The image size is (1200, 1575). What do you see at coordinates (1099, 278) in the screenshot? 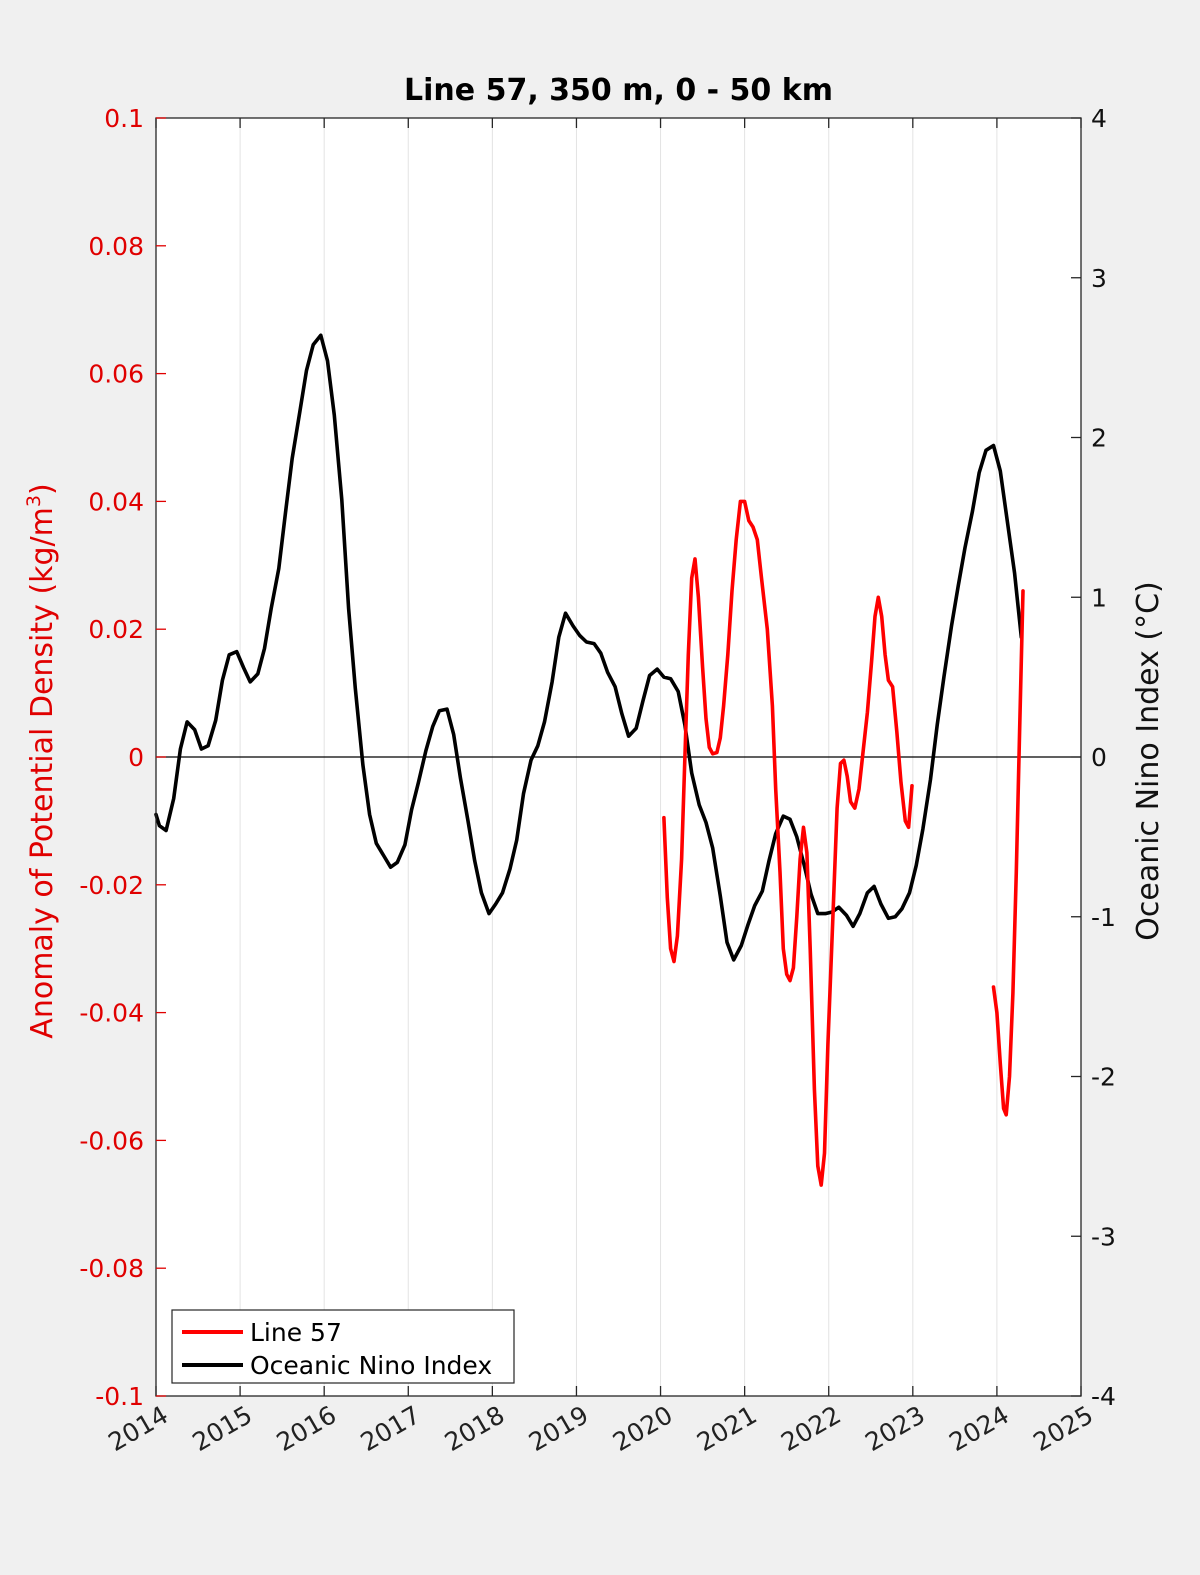
I see `y-right-tick-label: 3` at bounding box center [1099, 278].